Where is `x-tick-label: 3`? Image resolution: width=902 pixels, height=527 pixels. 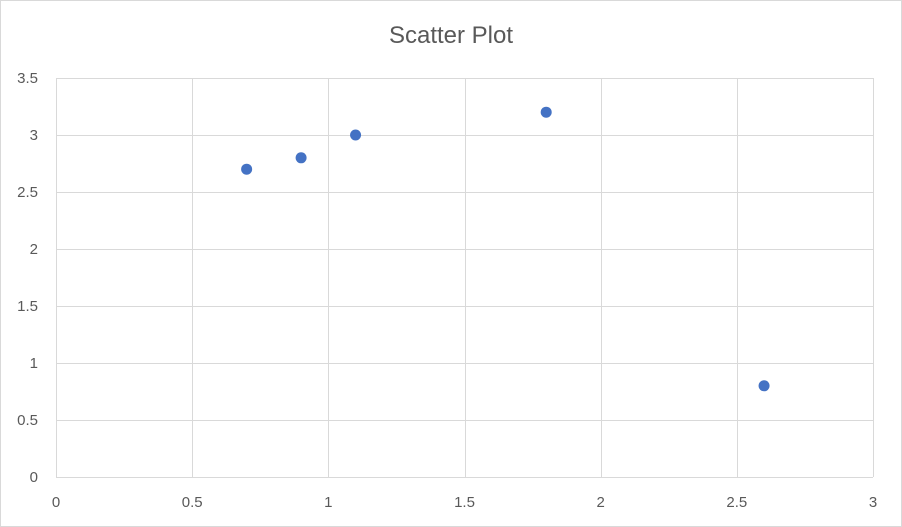
x-tick-label: 3 is located at coordinates (873, 502).